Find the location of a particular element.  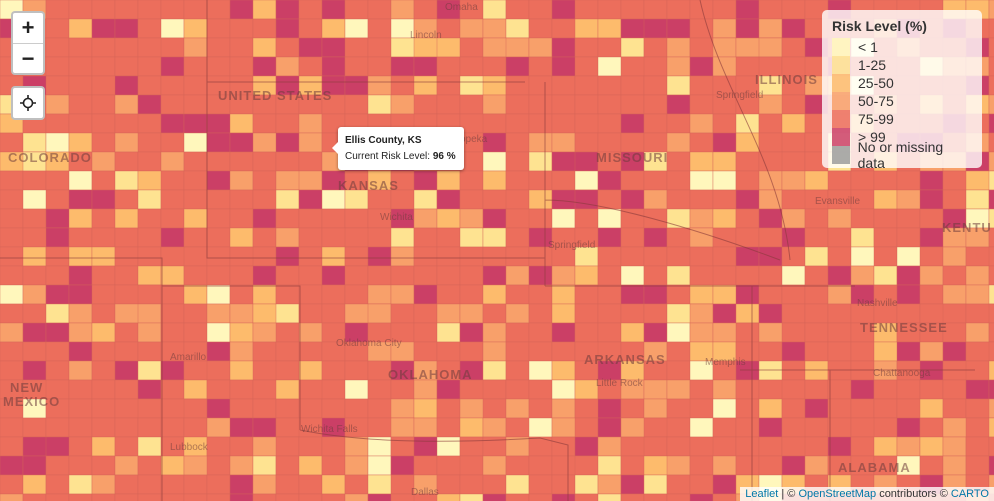

leaflet-link: Leaflet is located at coordinates (762, 494).